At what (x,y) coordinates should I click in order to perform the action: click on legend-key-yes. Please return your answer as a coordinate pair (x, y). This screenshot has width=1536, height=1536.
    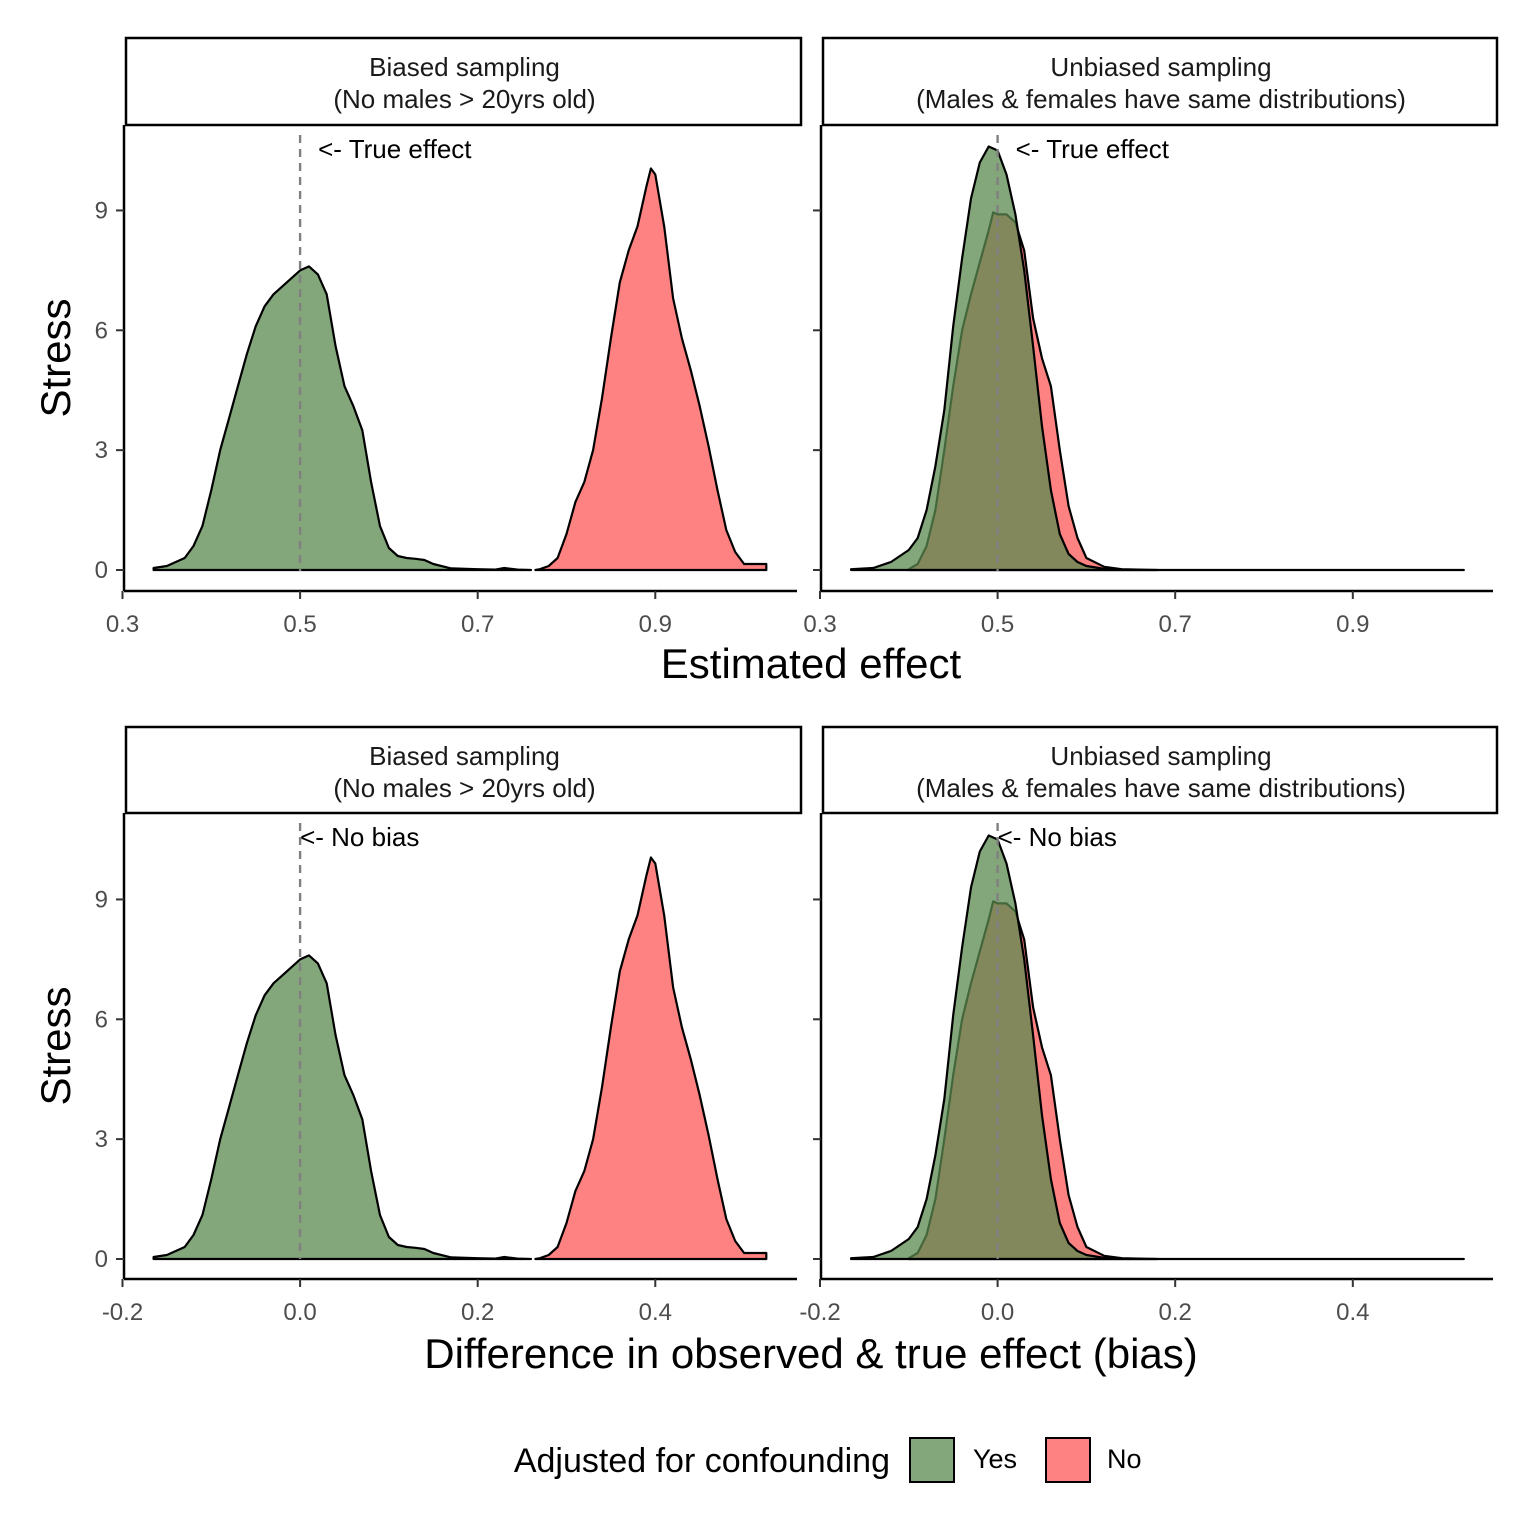
    Looking at the image, I should click on (932, 1460).